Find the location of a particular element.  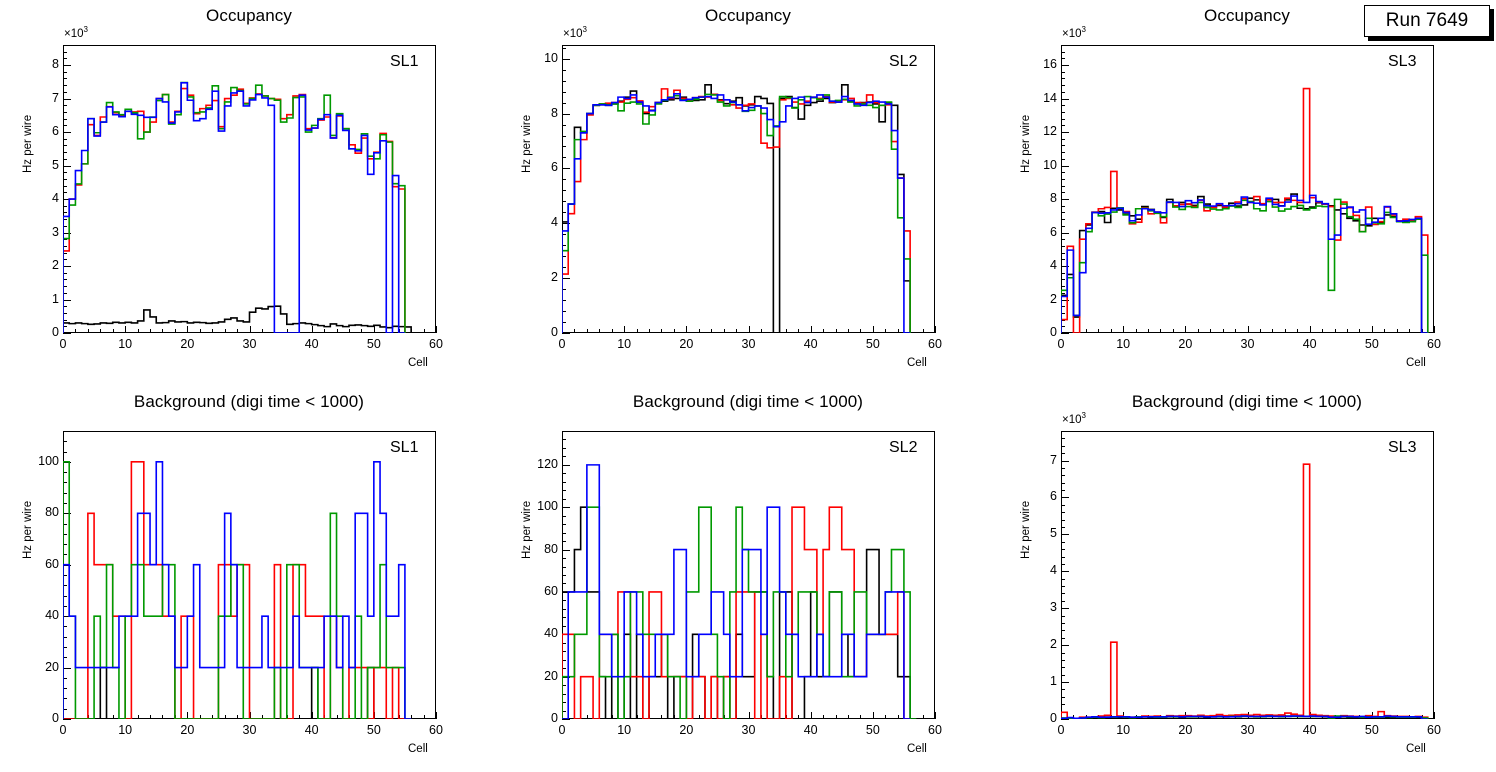

run-label-box: Run 7649 is located at coordinates (1427, 21).